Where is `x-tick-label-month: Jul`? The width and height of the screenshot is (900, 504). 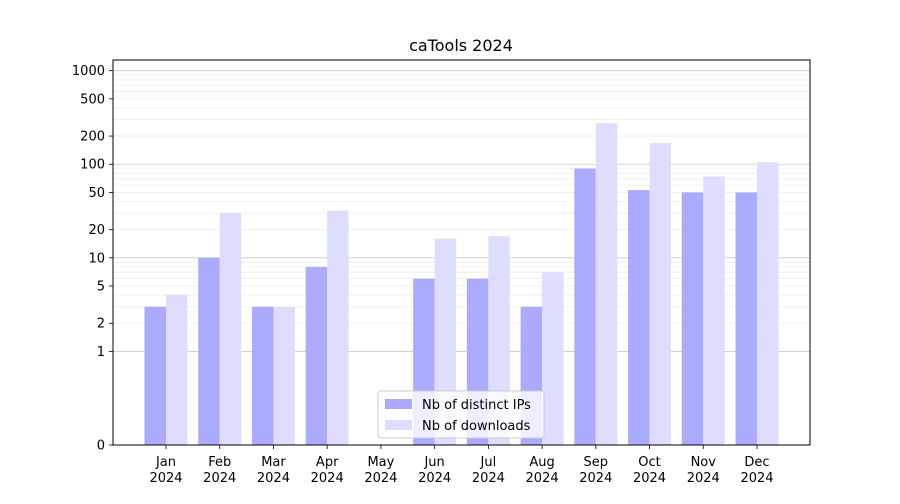
x-tick-label-month: Jul is located at coordinates (488, 462).